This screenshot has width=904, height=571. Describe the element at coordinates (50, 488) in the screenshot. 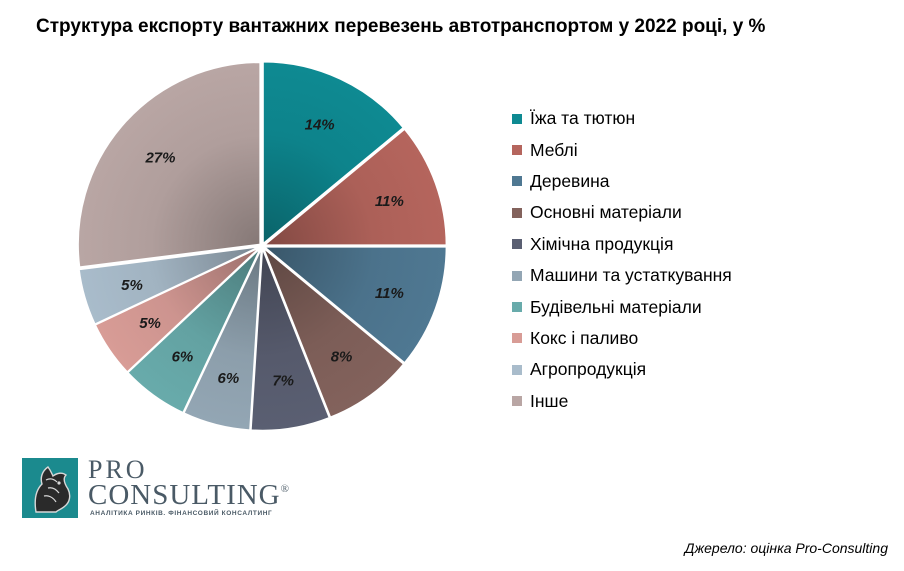

I see `horse-logo-icon` at that location.